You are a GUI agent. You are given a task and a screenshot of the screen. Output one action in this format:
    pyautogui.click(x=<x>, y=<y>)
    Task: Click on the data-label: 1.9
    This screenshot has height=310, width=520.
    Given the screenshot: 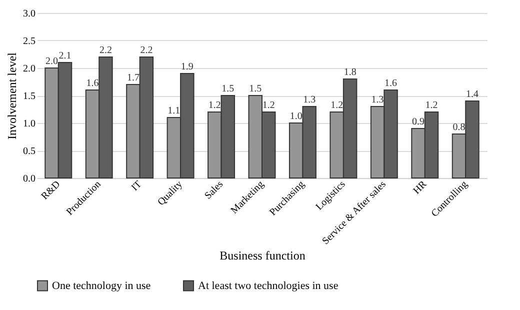 What is the action you would take?
    pyautogui.click(x=187, y=67)
    